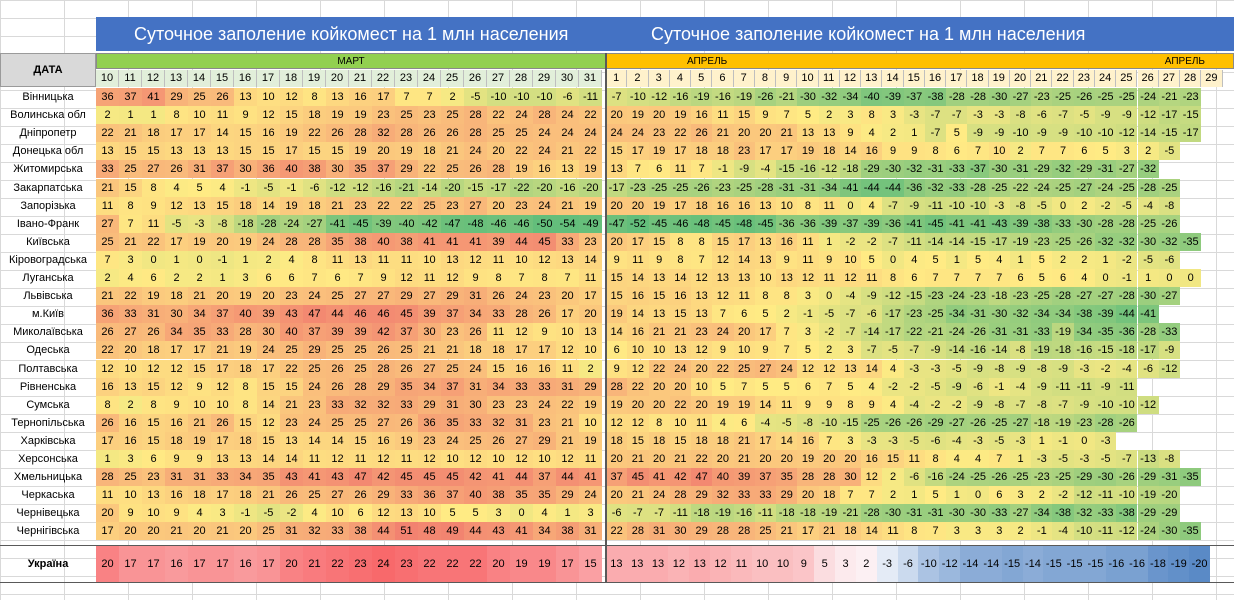 This screenshot has height=600, width=1234. What do you see at coordinates (314, 332) in the screenshot?
I see `value-cell: 37` at bounding box center [314, 332].